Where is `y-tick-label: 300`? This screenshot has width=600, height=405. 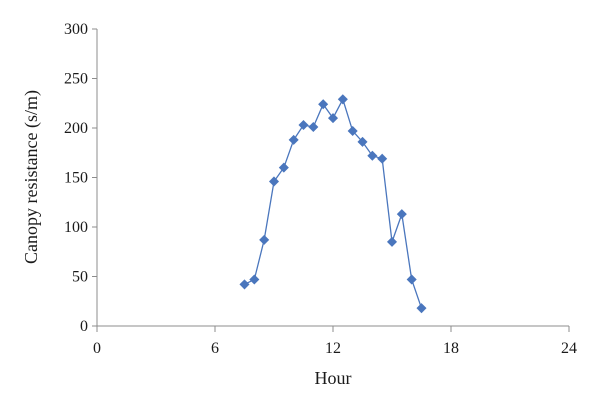 y-tick-label: 300 is located at coordinates (76, 29).